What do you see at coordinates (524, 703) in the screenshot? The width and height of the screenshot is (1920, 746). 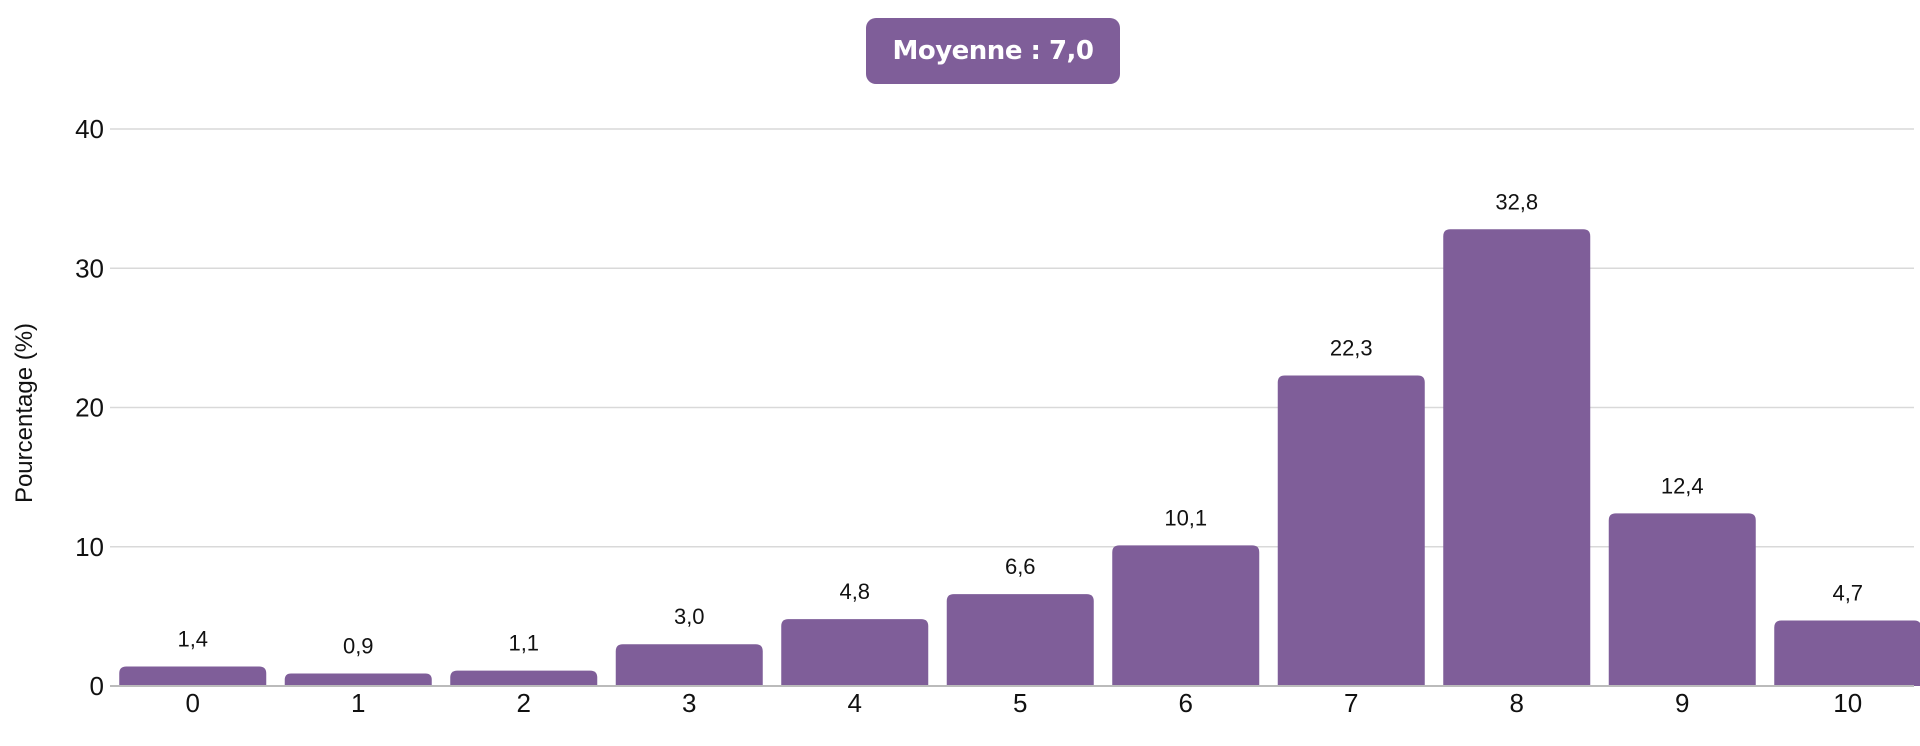 I see `x-tick-label: 2` at bounding box center [524, 703].